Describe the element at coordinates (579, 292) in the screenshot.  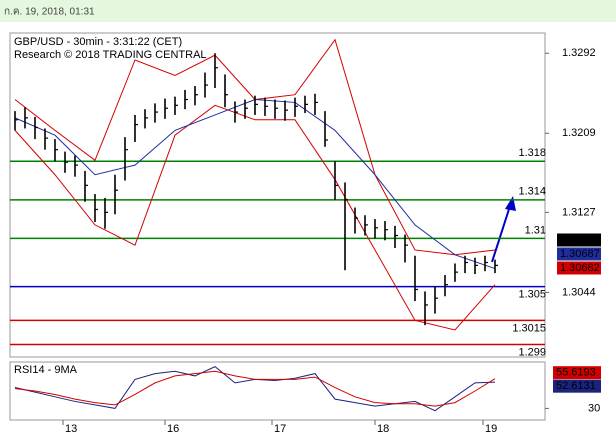
I see `y-tick-label: 1.3044` at that location.